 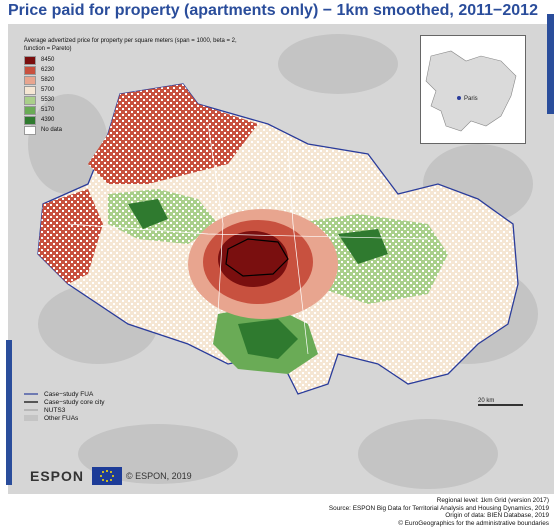 What do you see at coordinates (550, 64) in the screenshot?
I see `right-accent-bar` at bounding box center [550, 64].